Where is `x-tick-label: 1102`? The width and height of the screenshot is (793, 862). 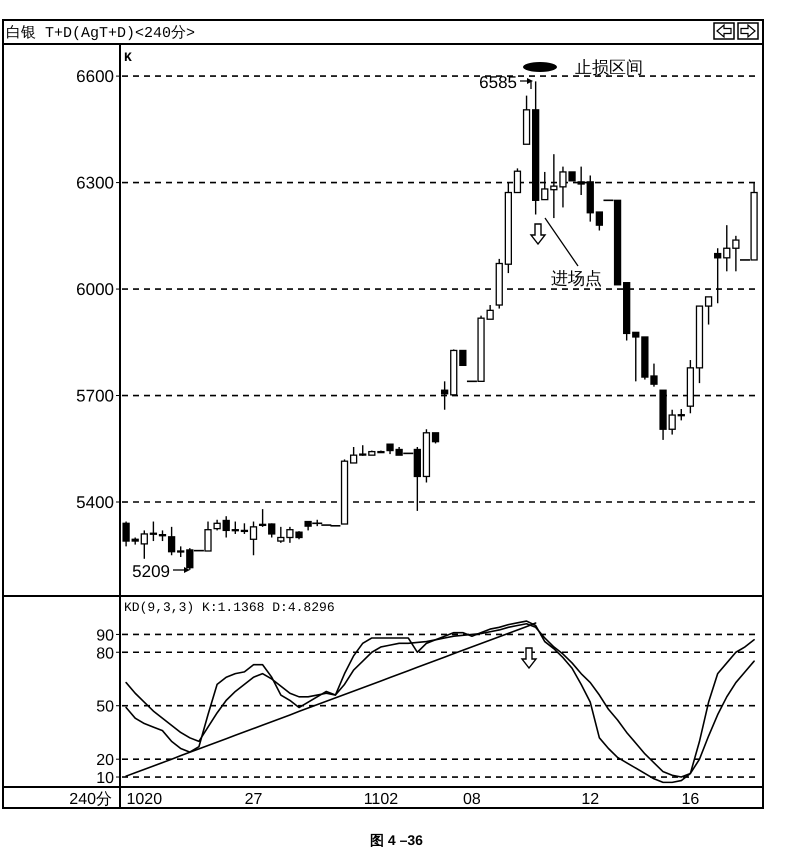
x-tick-label: 1102 is located at coordinates (381, 799).